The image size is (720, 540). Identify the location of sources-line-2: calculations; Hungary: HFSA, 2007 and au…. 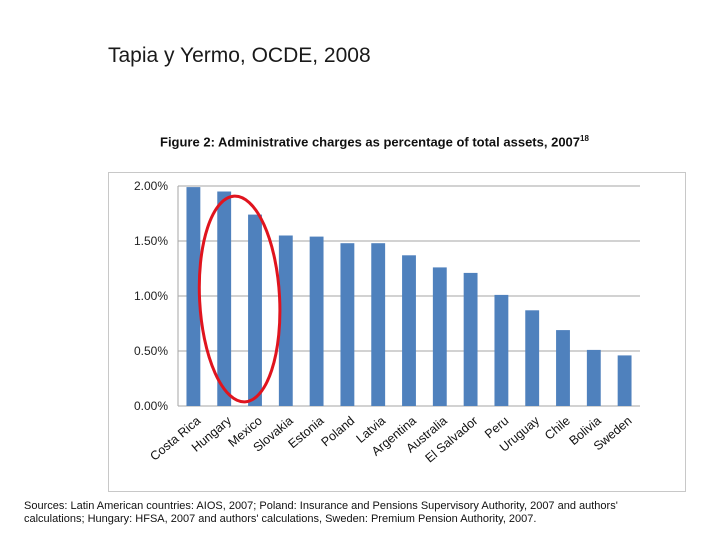
(280, 518).